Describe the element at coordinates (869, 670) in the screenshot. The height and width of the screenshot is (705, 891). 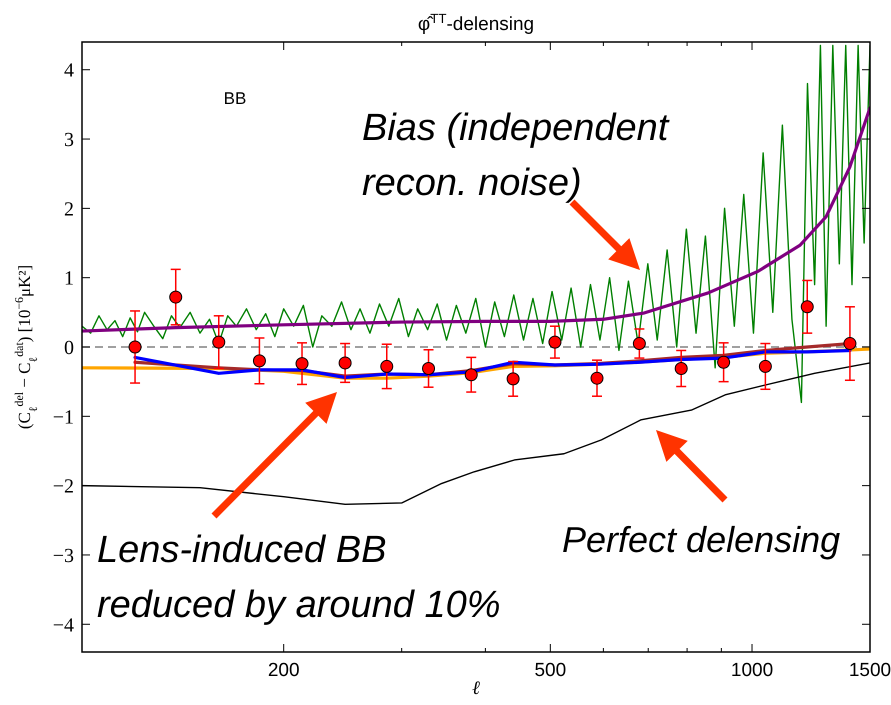
I see `x-tick-label: 1500` at that location.